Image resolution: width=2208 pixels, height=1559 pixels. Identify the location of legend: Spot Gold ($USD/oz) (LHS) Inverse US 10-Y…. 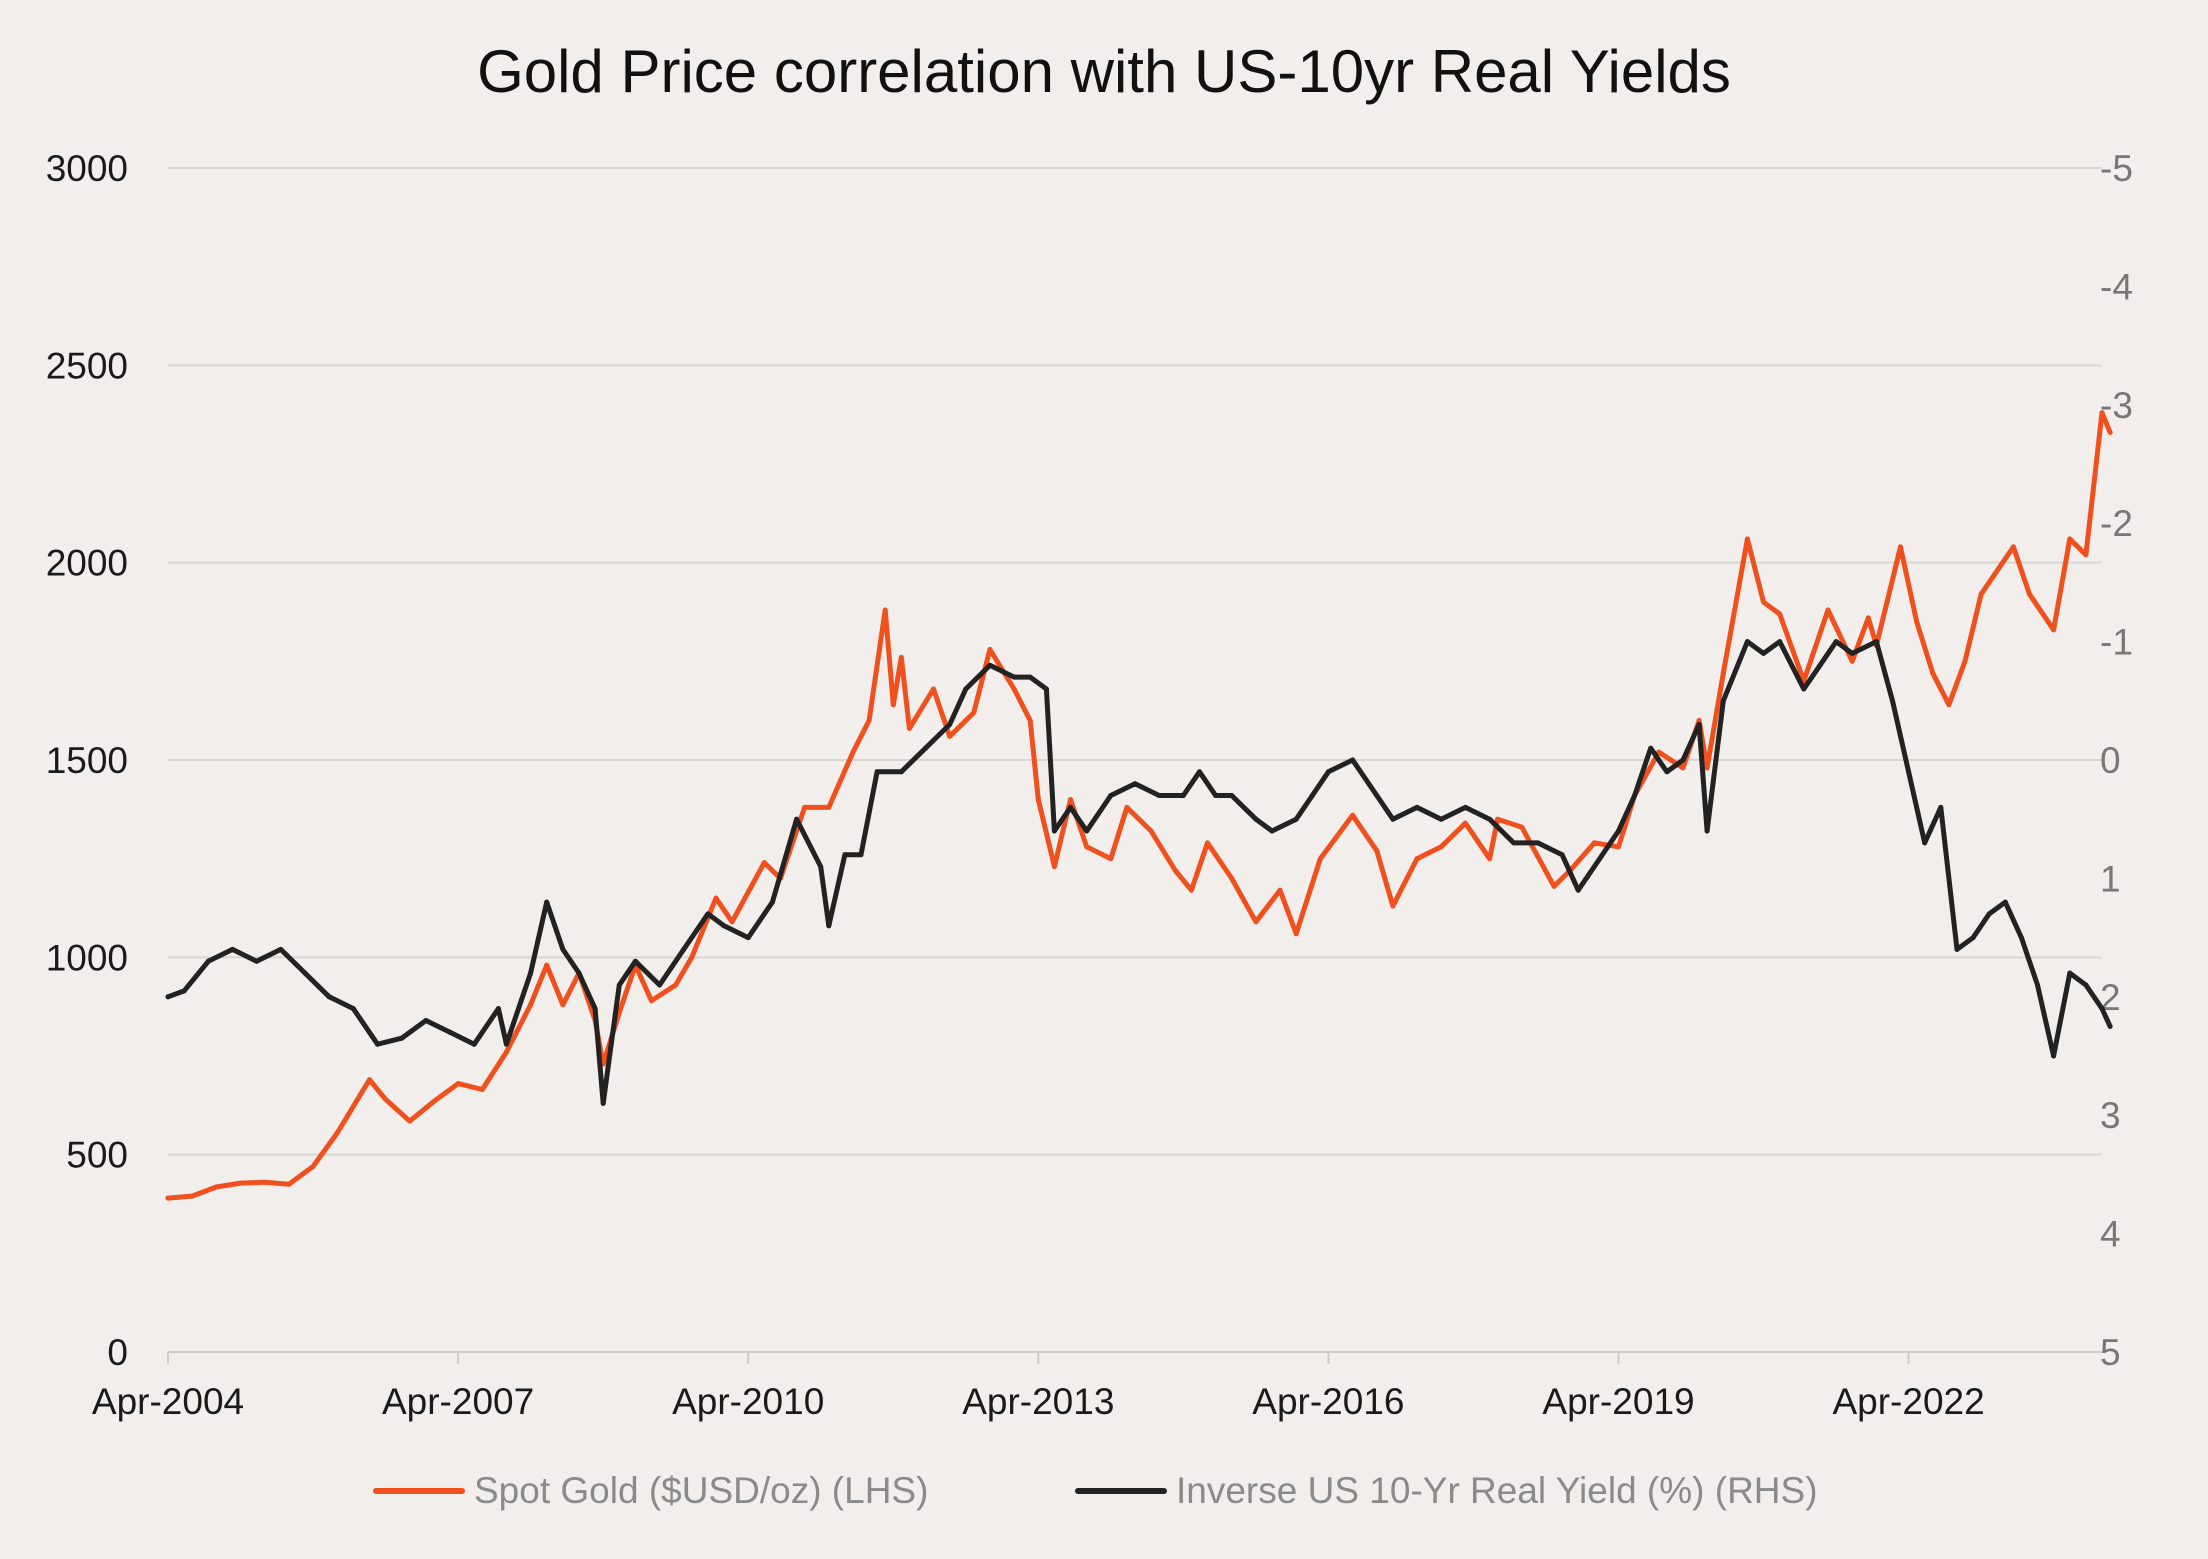
(1095, 1490).